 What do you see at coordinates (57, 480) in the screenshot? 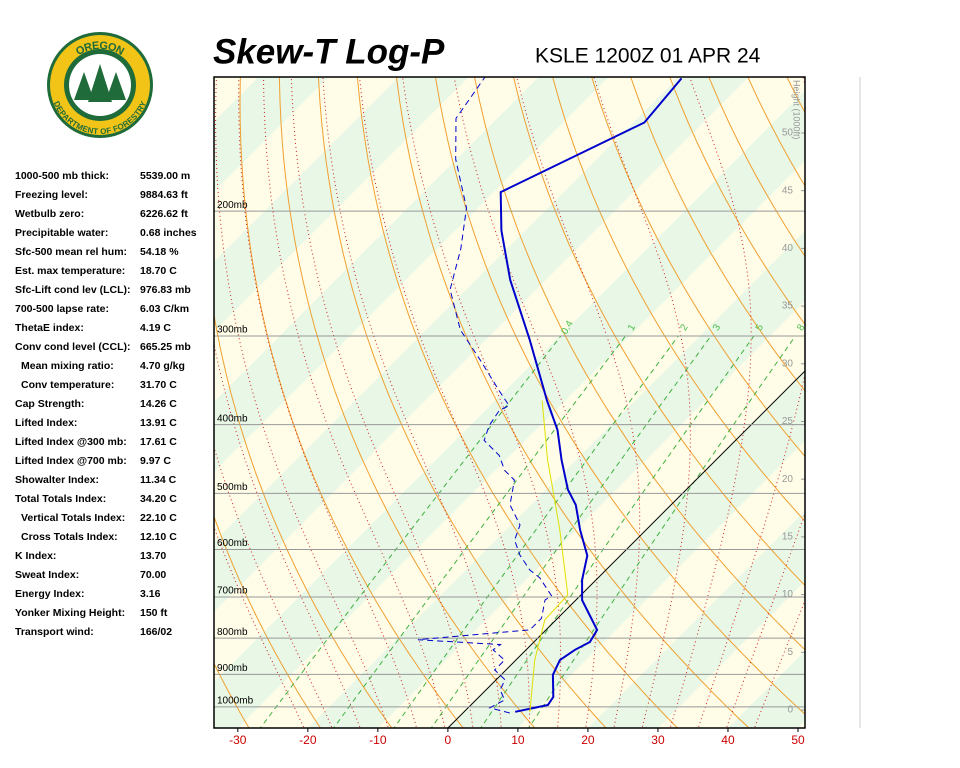
I see `stat-label: Showalter Index:` at bounding box center [57, 480].